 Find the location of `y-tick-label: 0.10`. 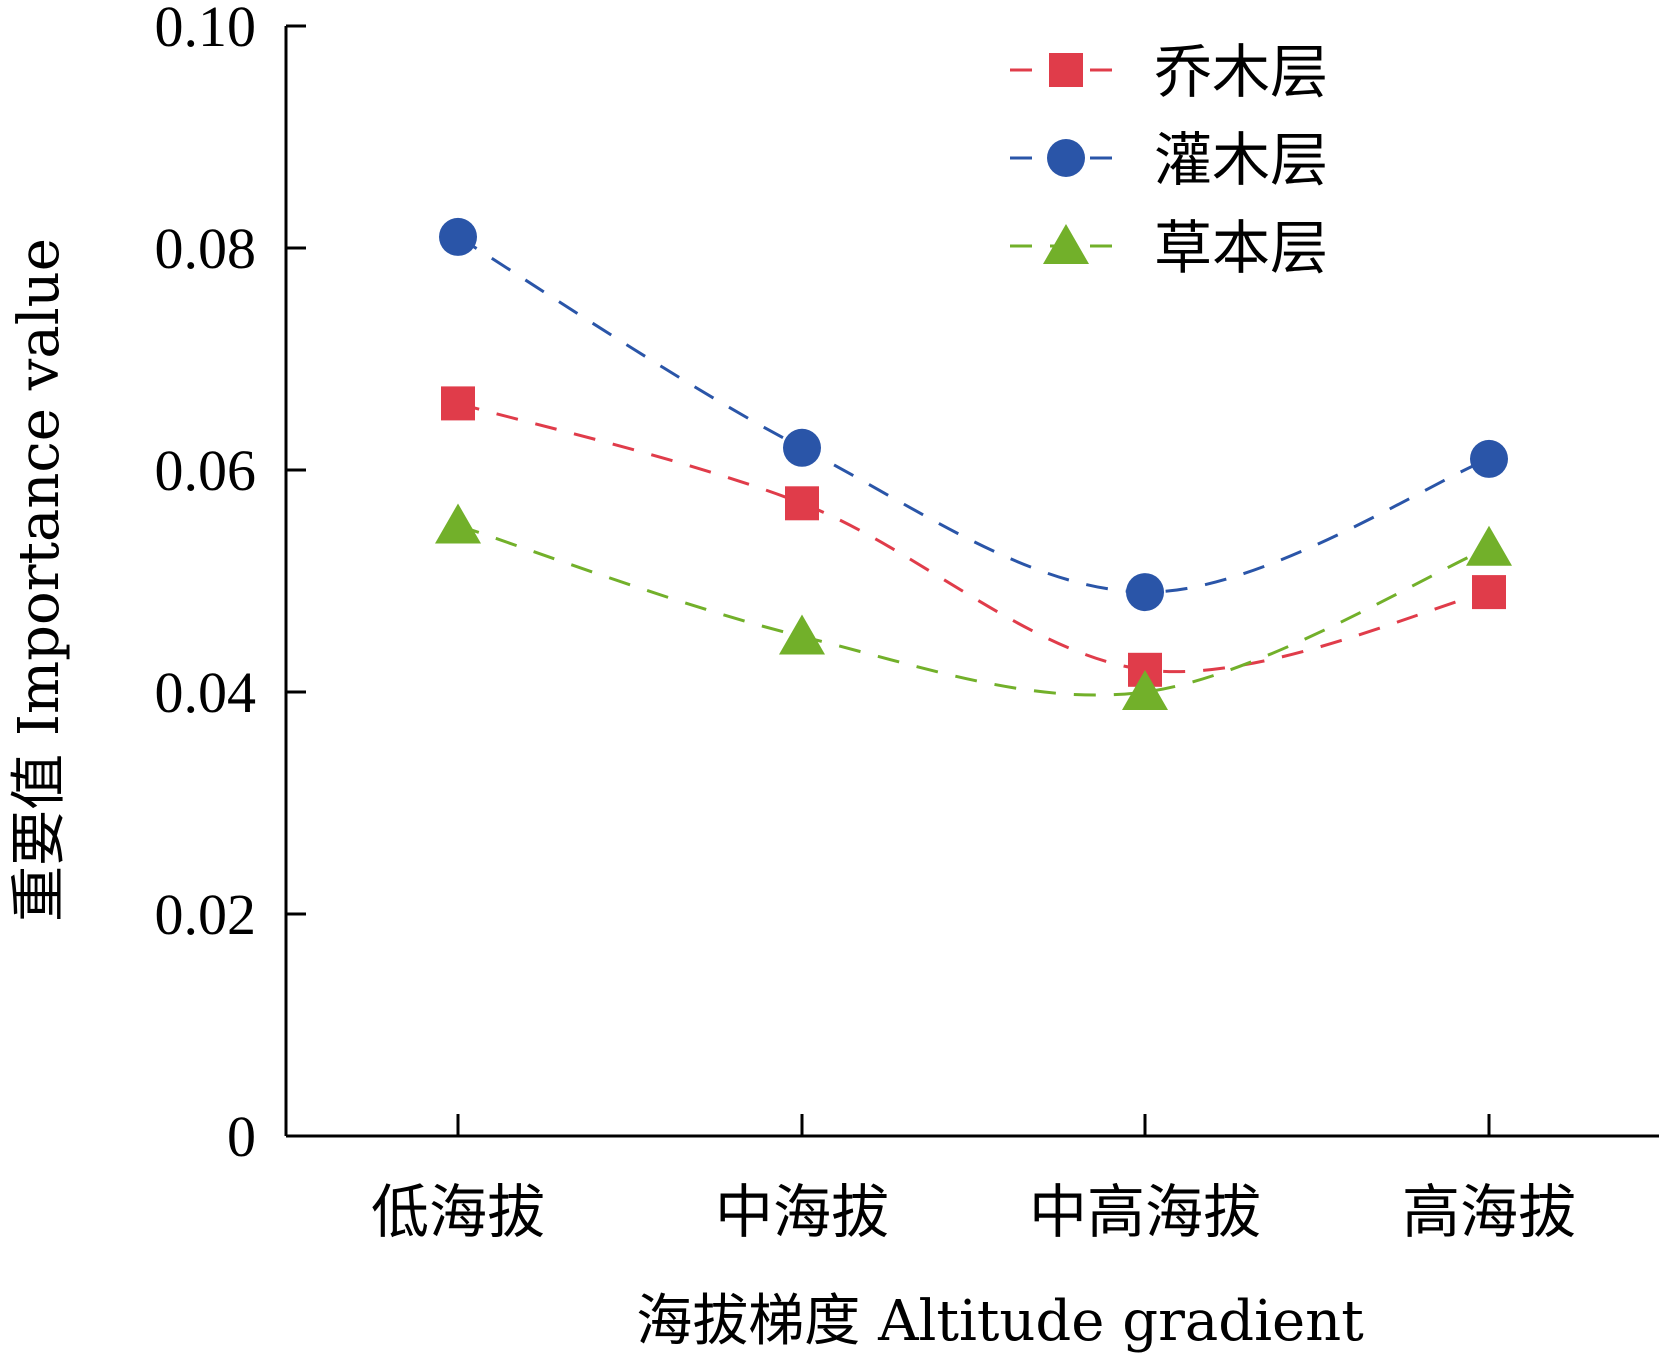

y-tick-label: 0.10 is located at coordinates (206, 29).